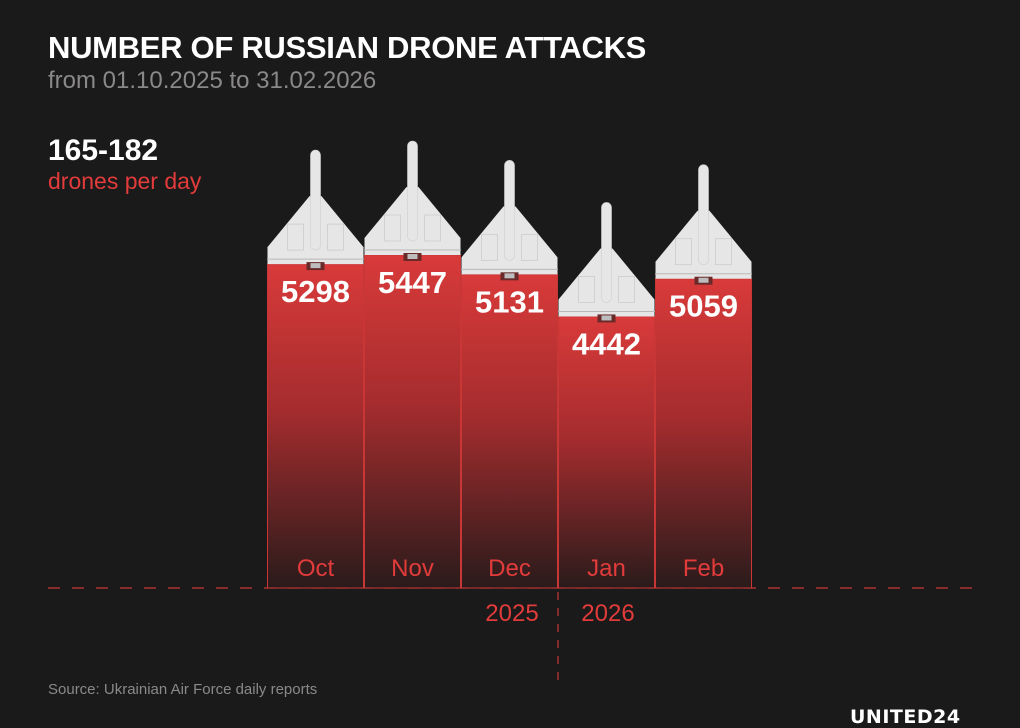  What do you see at coordinates (212, 80) in the screenshot?
I see `chart-subtitle: from 01.10.2025 to 31.02.2026` at bounding box center [212, 80].